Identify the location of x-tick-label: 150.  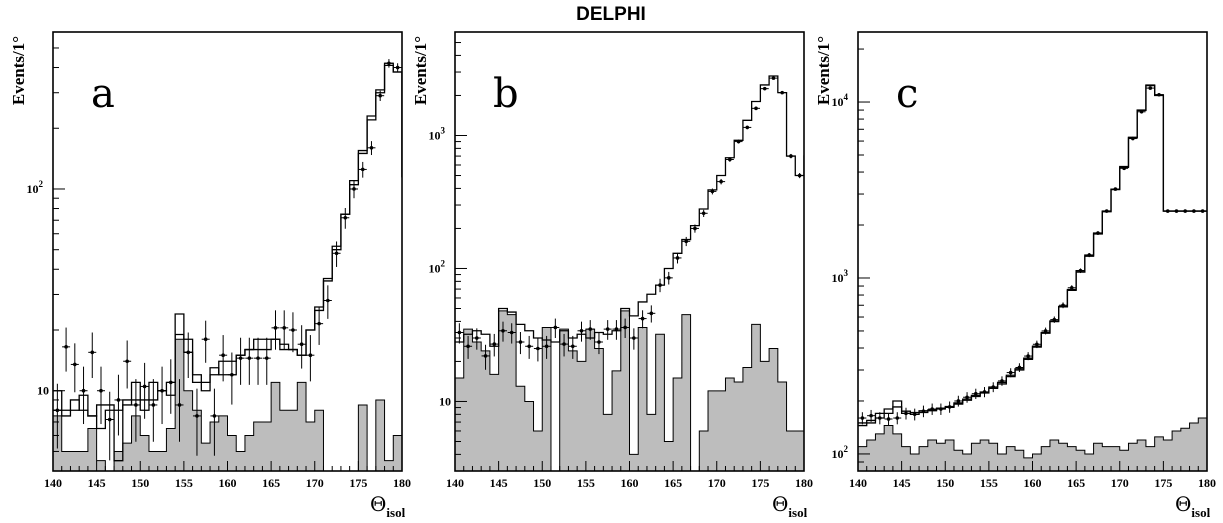
(542, 483).